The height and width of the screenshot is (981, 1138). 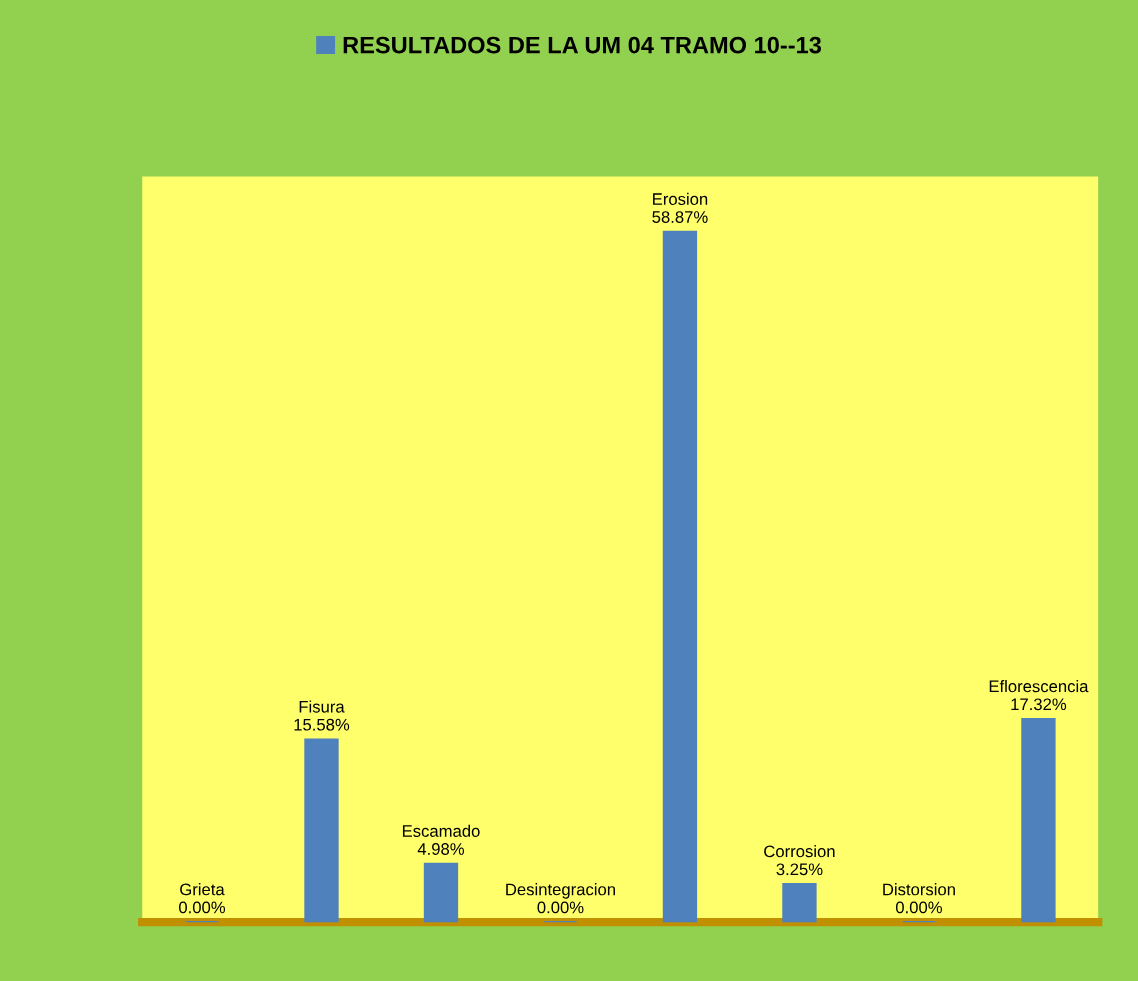 What do you see at coordinates (322, 706) in the screenshot?
I see `x-tick-label: Fisura` at bounding box center [322, 706].